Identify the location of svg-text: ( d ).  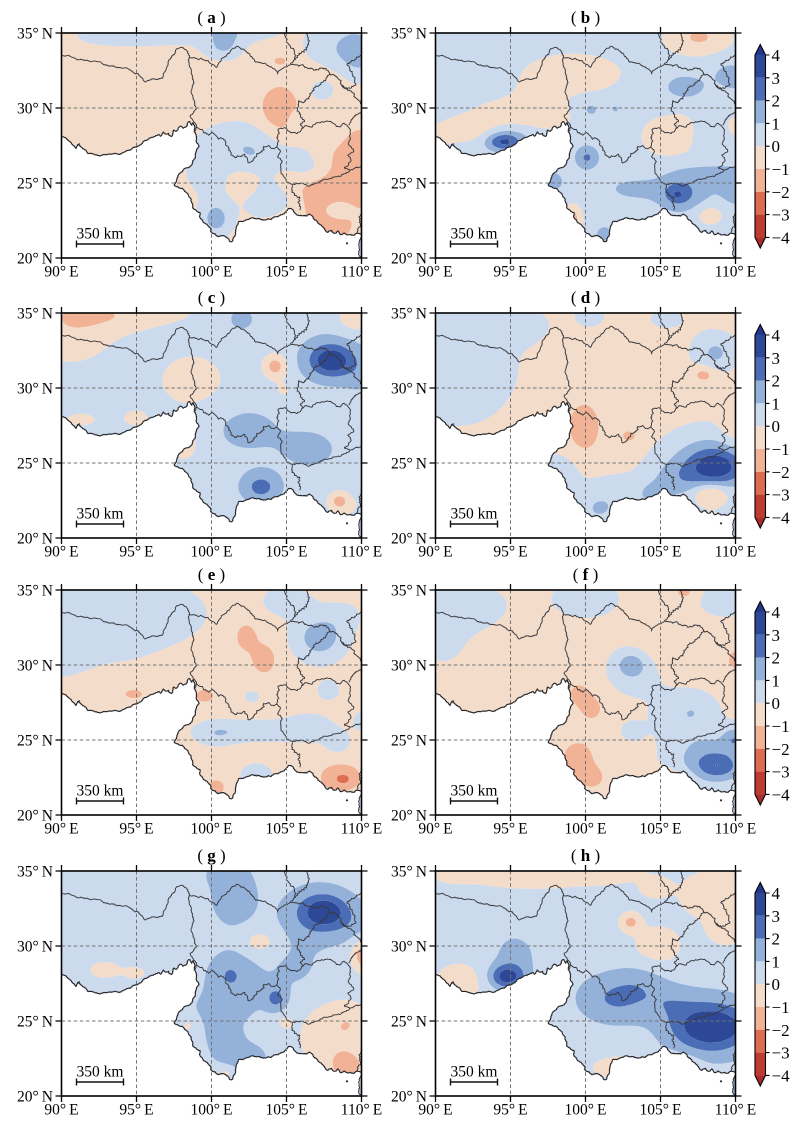
(585, 297).